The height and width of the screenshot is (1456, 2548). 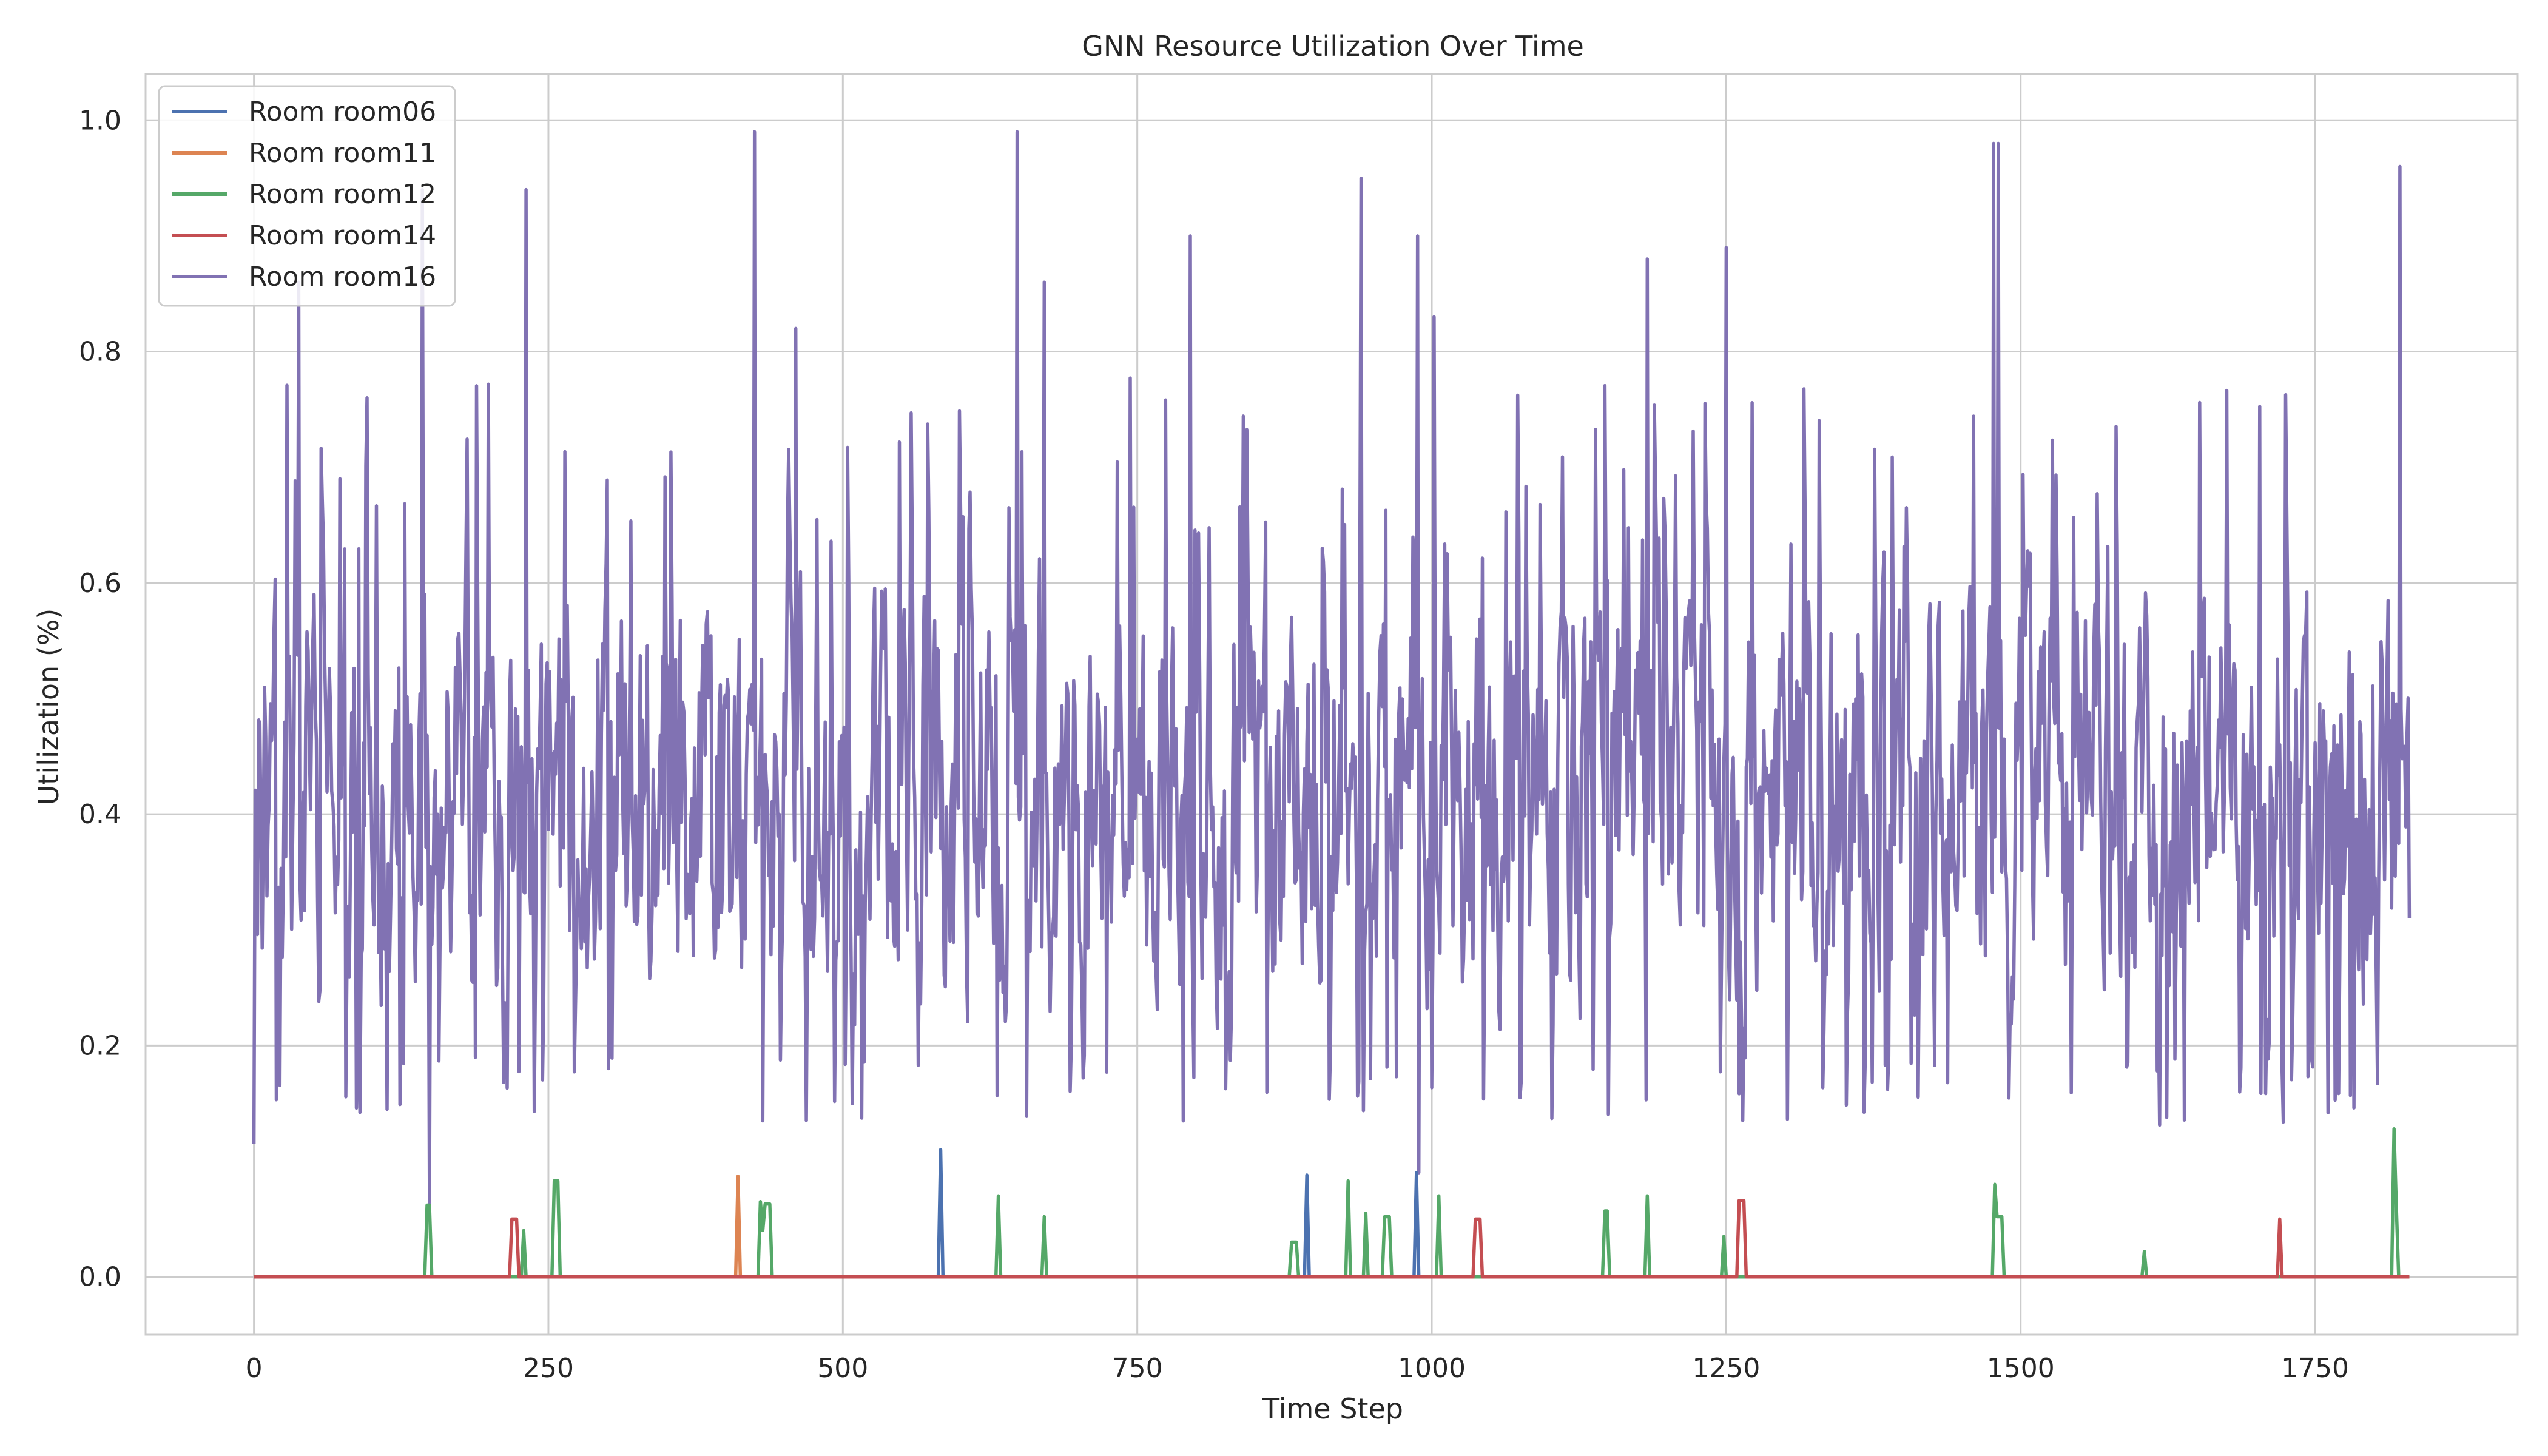 I want to click on legend-label: Room room06, so click(x=342, y=111).